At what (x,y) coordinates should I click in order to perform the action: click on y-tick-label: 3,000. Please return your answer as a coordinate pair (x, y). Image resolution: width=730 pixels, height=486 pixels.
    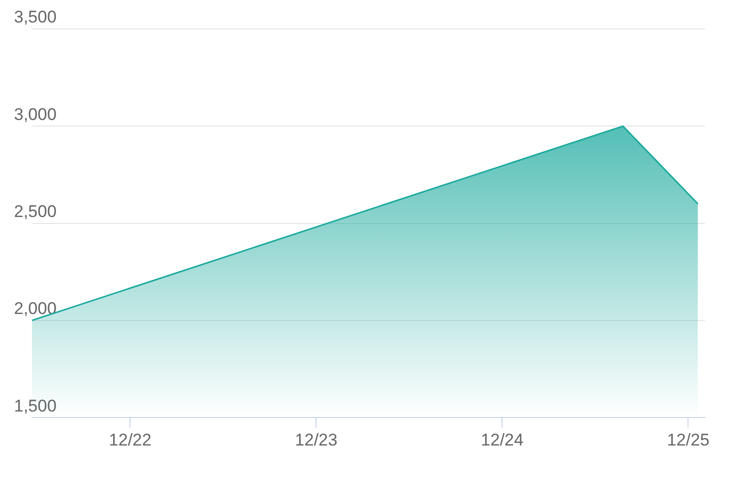
    Looking at the image, I should click on (35, 114).